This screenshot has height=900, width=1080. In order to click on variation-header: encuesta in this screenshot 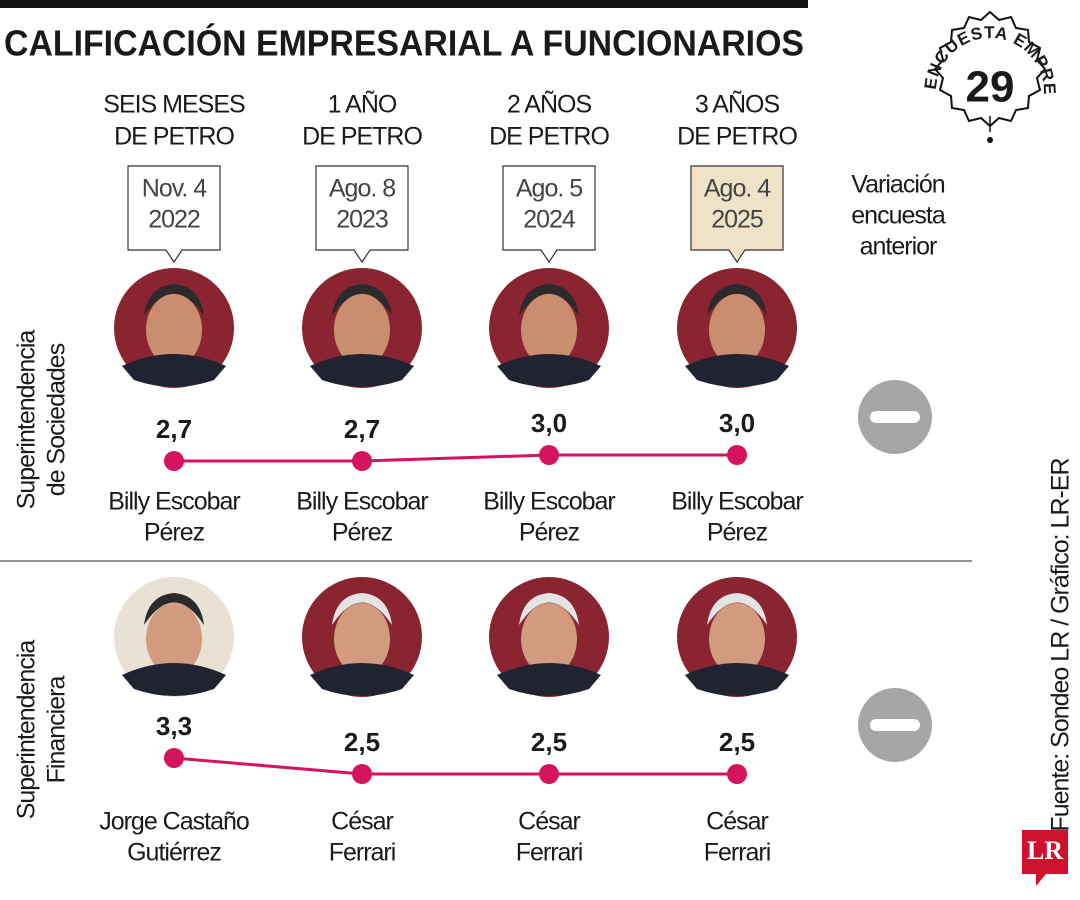, I will do `click(898, 216)`.